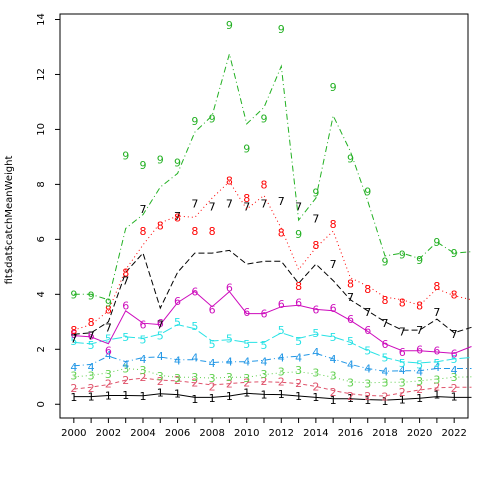  What do you see at coordinates (41, 184) in the screenshot?
I see `y-tick-label: 8` at bounding box center [41, 184].